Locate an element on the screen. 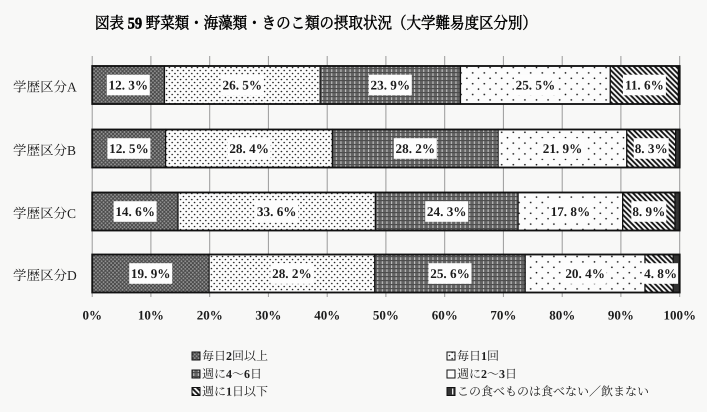 The image size is (707, 412). svg-text: 40% is located at coordinates (327, 315).